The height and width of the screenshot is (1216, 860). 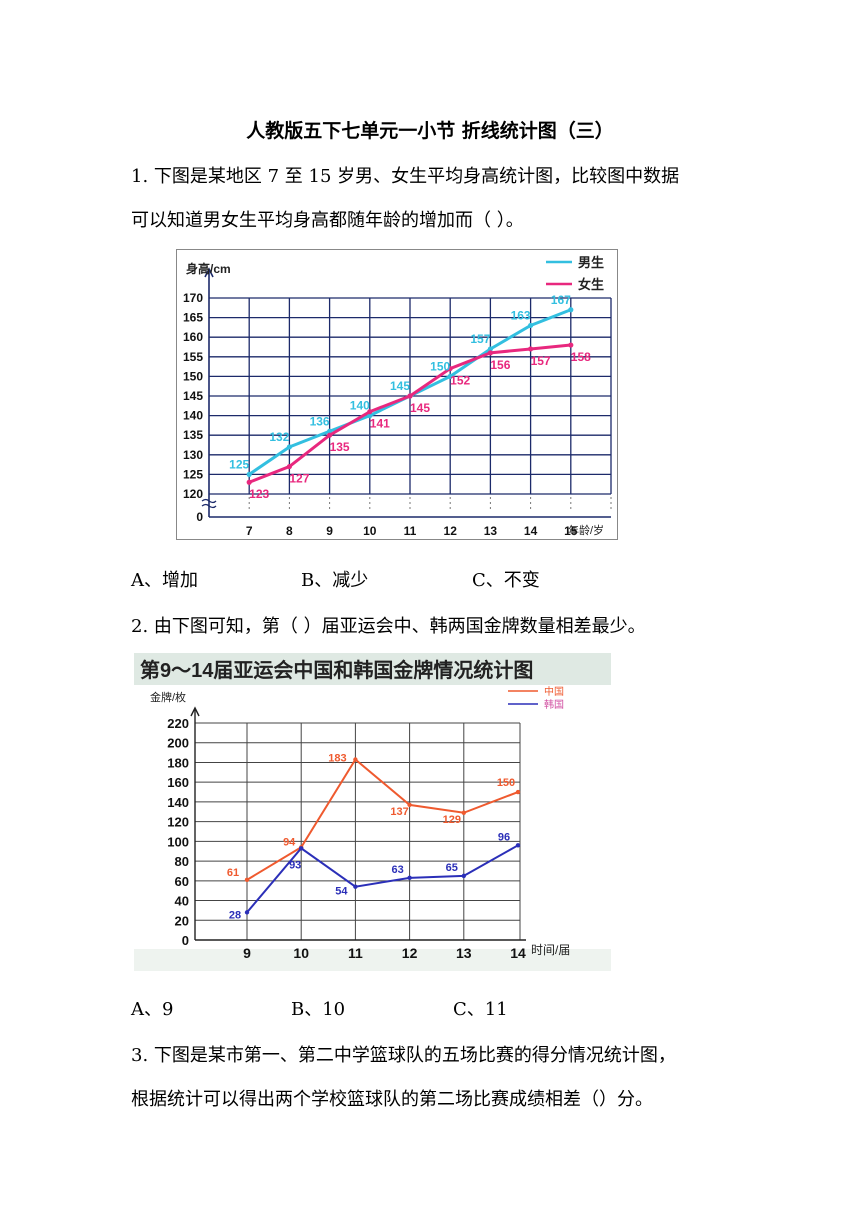 What do you see at coordinates (452, 868) in the screenshot?
I see `data-label: 65` at bounding box center [452, 868].